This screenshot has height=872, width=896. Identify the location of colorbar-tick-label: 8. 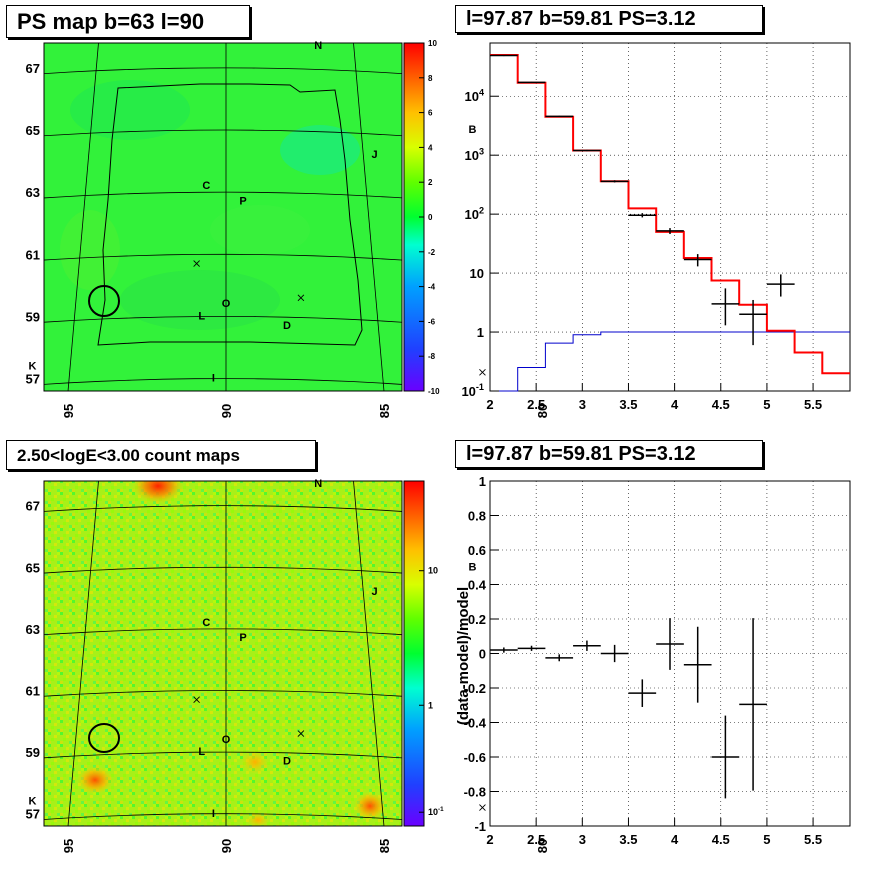
(430, 78).